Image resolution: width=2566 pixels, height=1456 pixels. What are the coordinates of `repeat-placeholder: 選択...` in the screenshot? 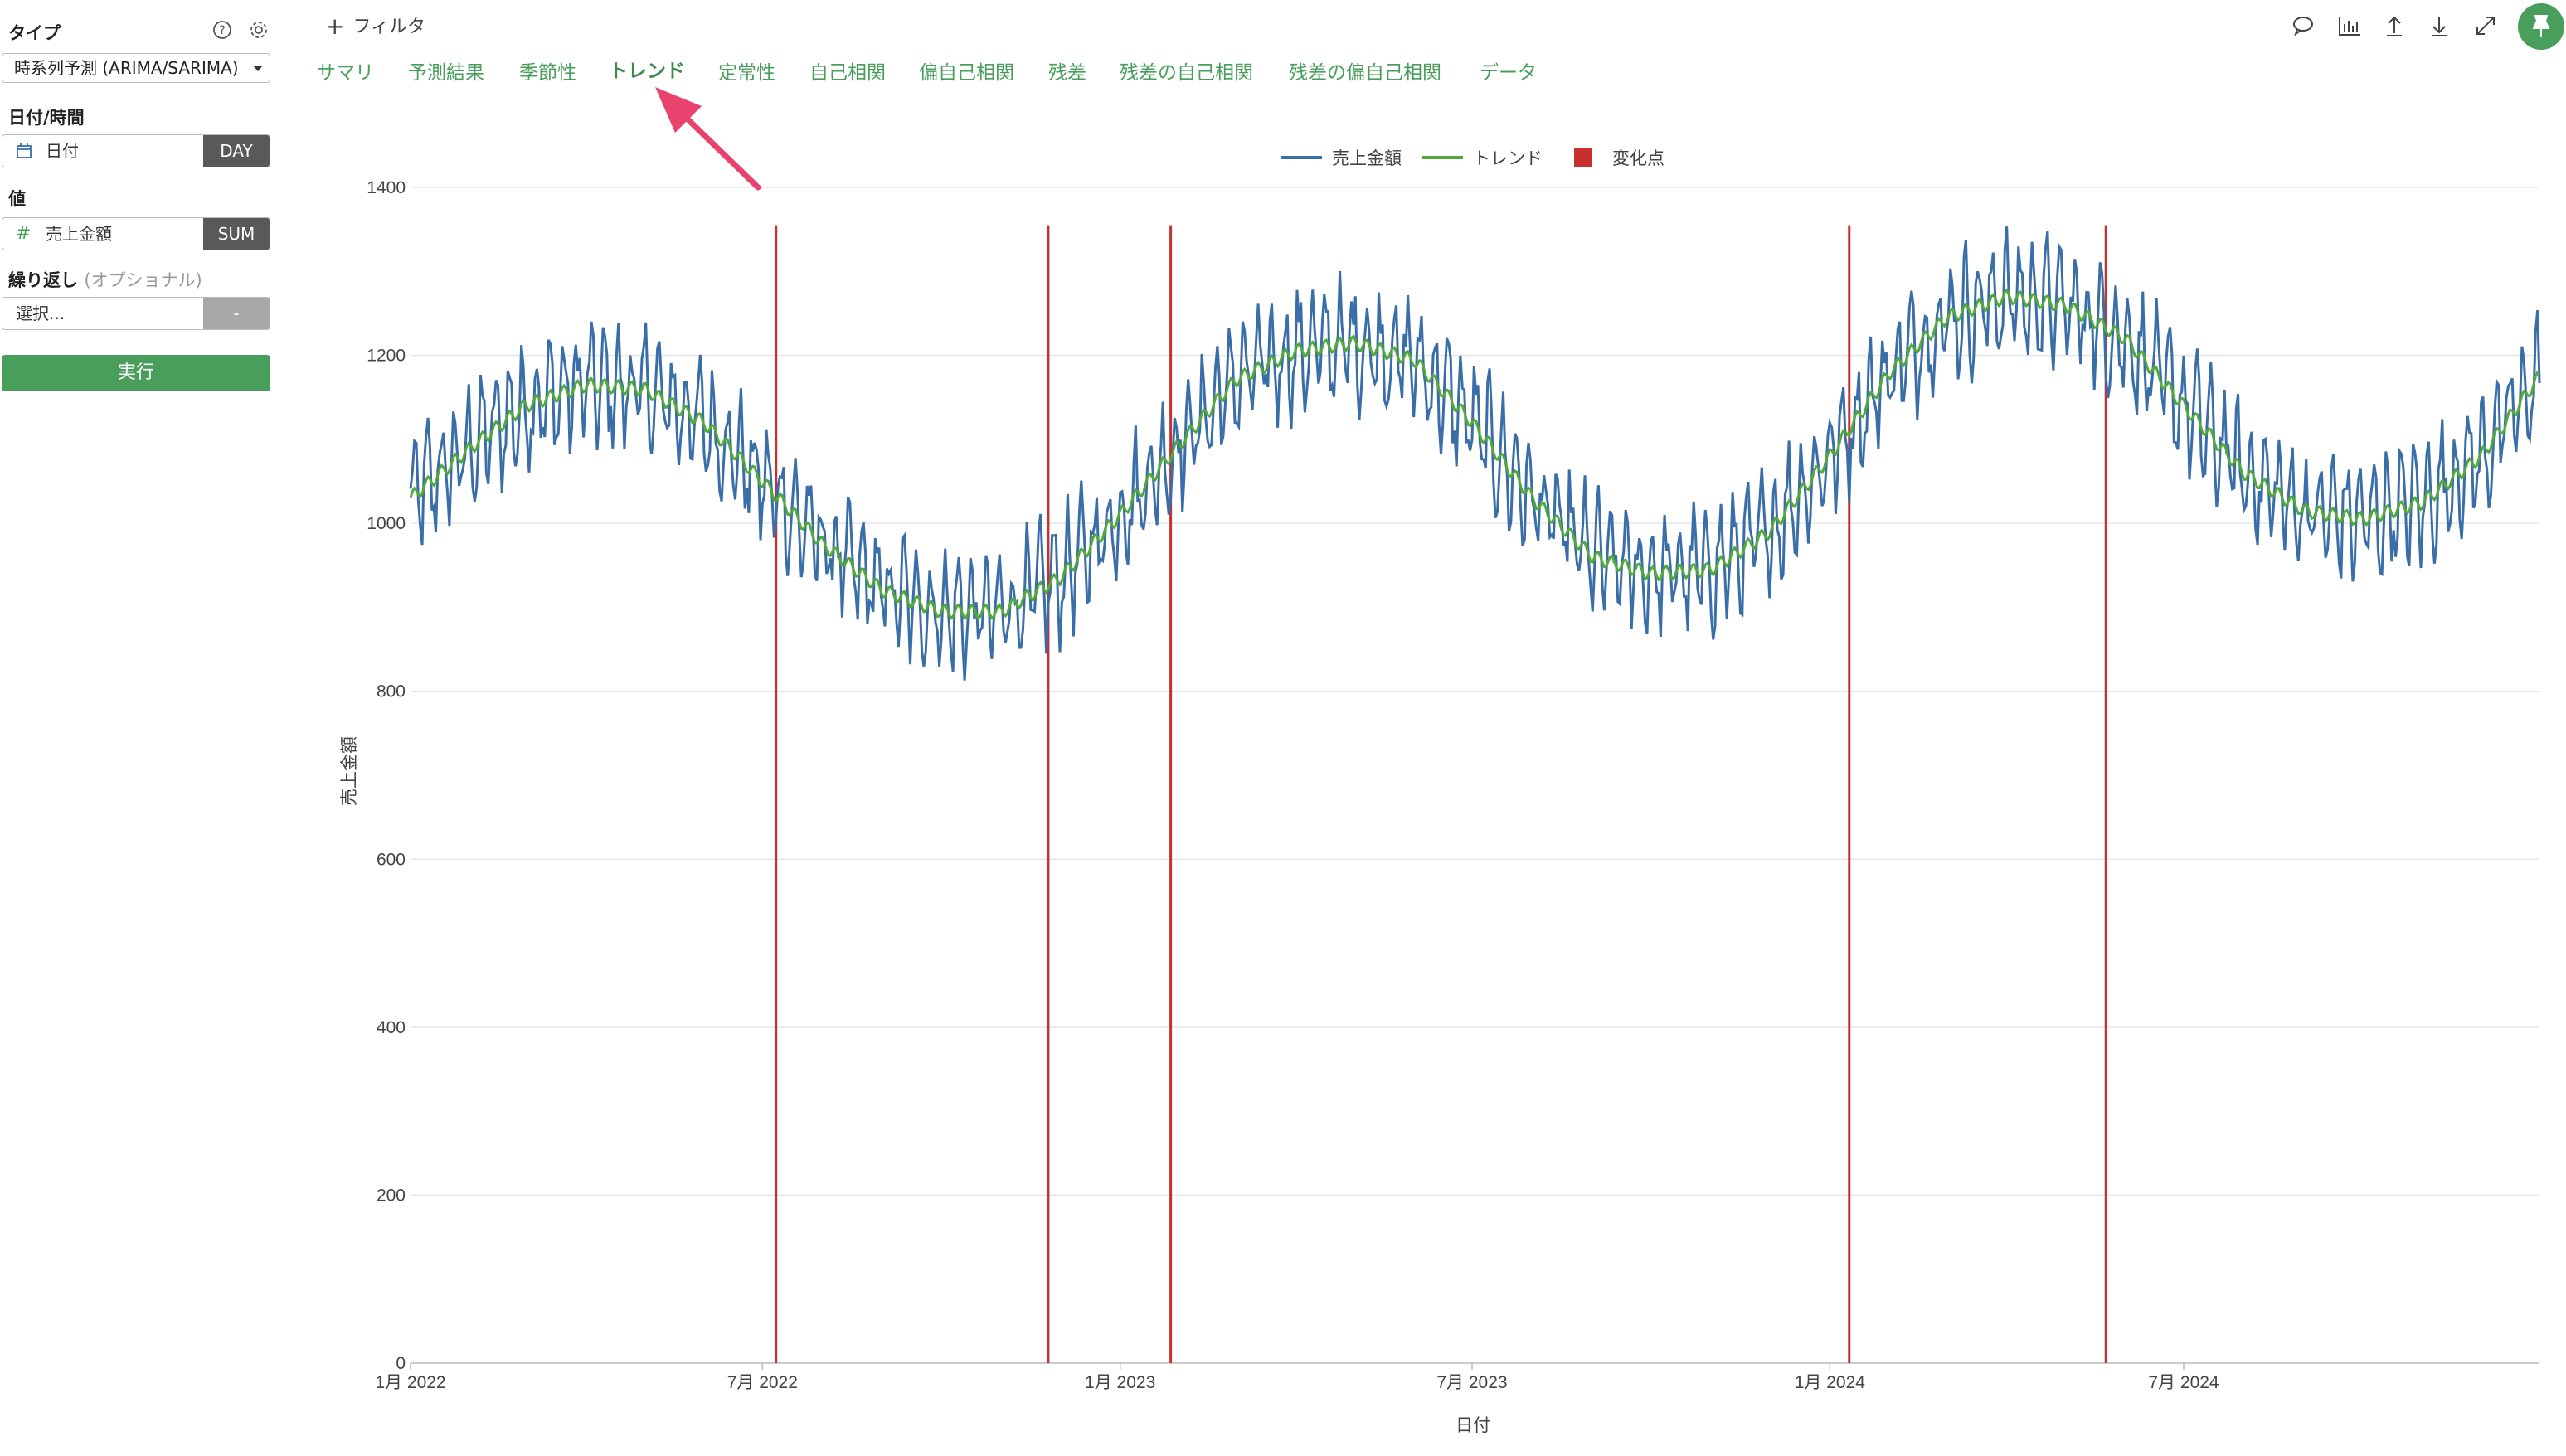 It's located at (41, 313).